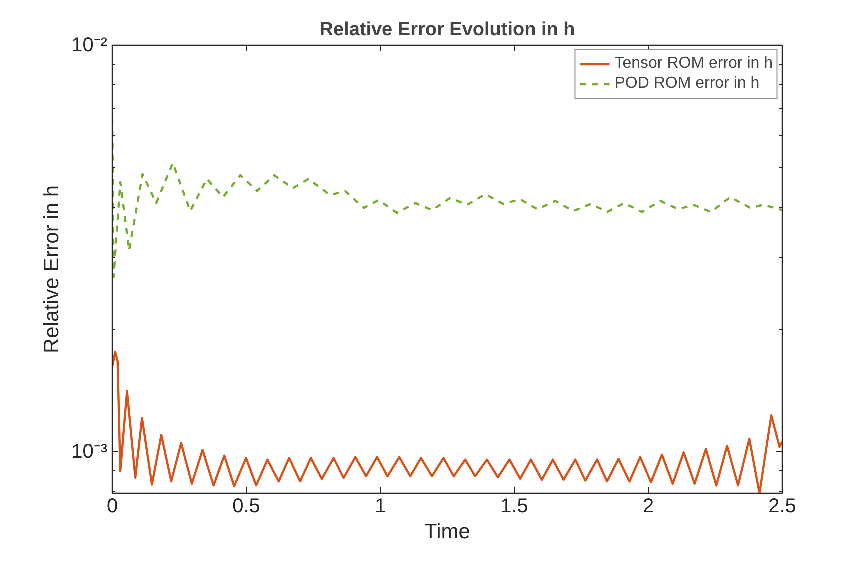 Image resolution: width=864 pixels, height=576 pixels. Describe the element at coordinates (90, 45) in the screenshot. I see `y-tick-label: 10⁻²` at that location.